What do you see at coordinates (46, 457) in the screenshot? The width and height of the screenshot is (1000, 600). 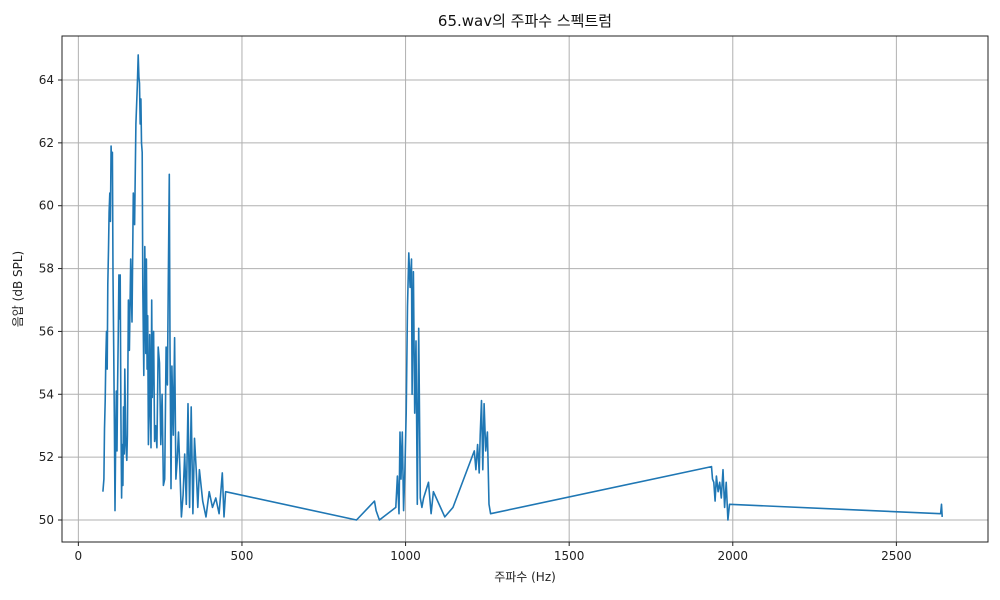 I see `y-tick-label: 52` at bounding box center [46, 457].